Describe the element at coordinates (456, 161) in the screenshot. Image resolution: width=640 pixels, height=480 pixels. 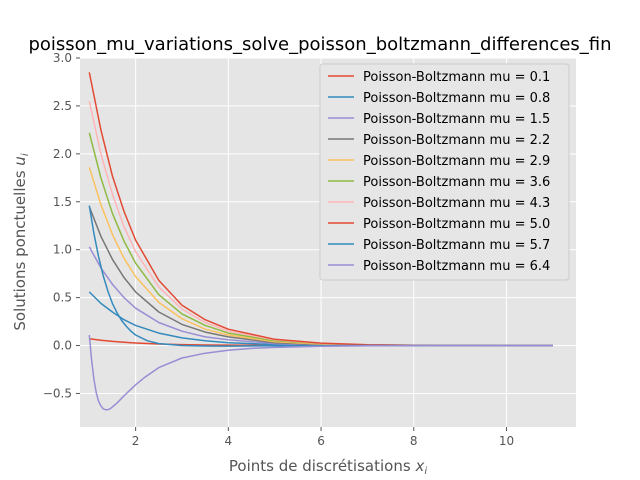
I see `legend-label: Poisson-Boltzmann mu = 2.9` at that location.